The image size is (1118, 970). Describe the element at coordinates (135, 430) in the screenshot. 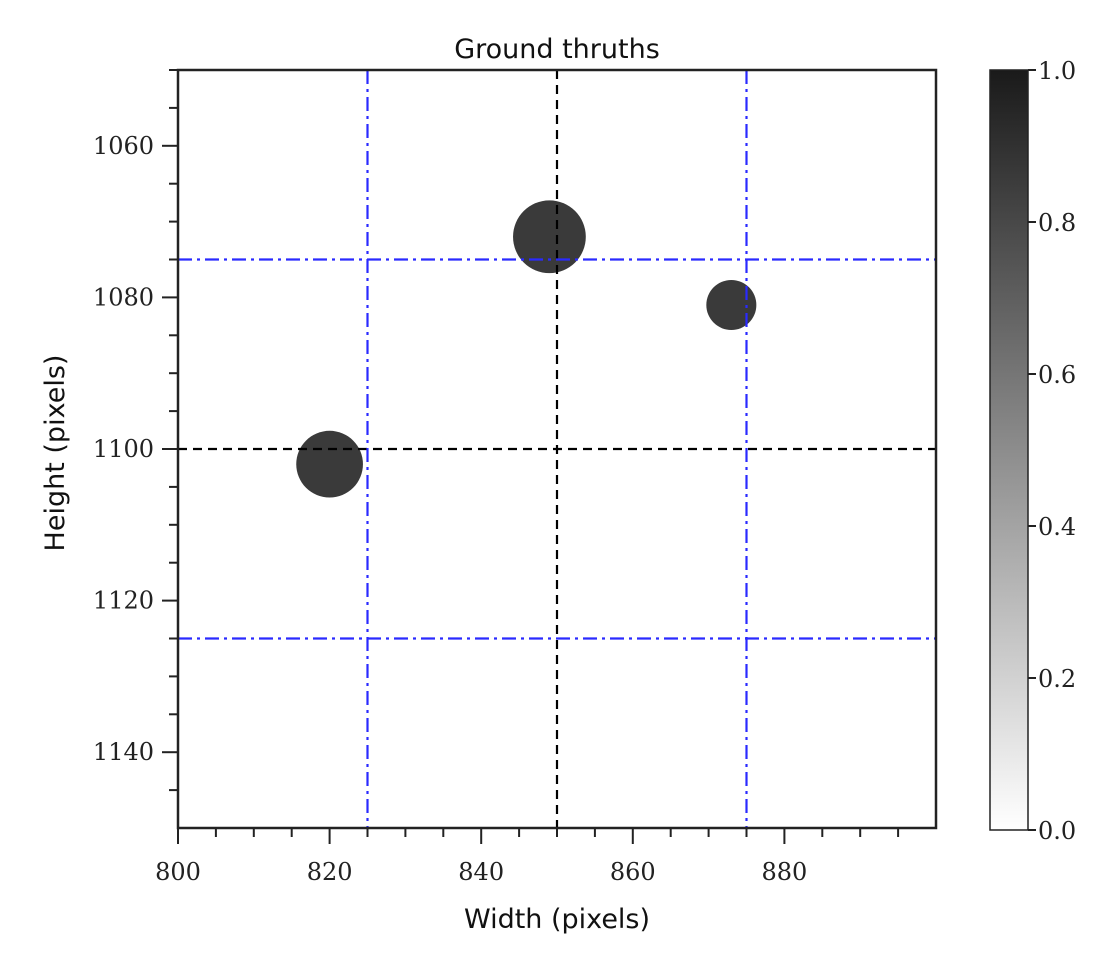

I see `y-axis: 1060 1080 1100 1120 1140` at that location.